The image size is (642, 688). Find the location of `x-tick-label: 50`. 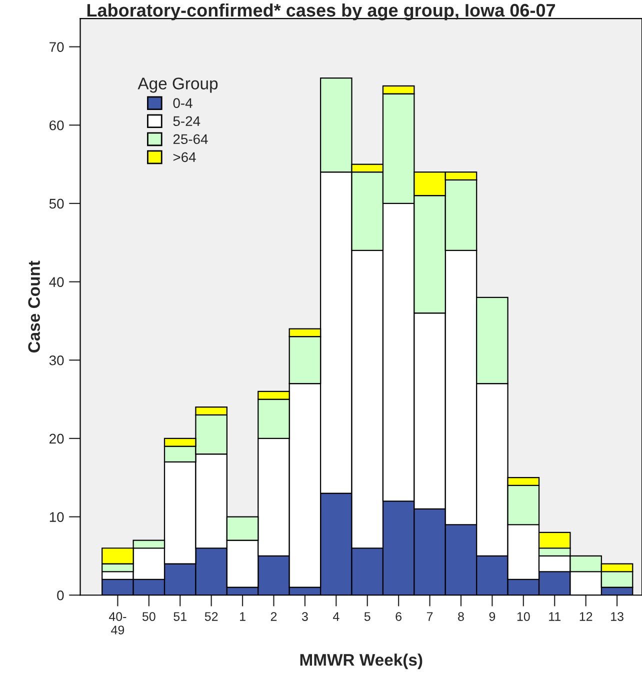

x-tick-label: 50 is located at coordinates (149, 616).